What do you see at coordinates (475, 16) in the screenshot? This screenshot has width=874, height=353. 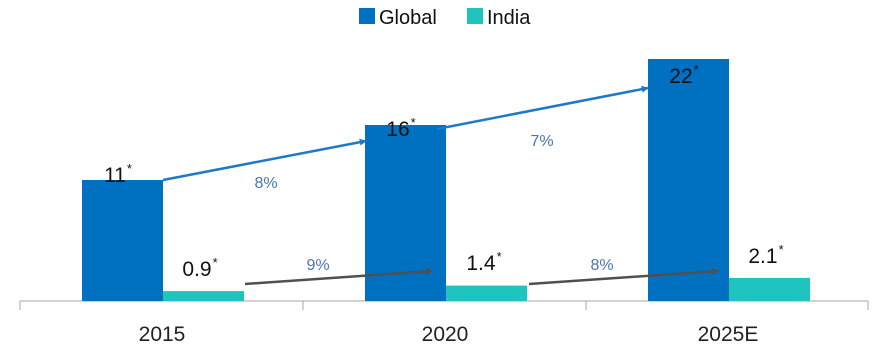 I see `legend-swatch-india` at bounding box center [475, 16].